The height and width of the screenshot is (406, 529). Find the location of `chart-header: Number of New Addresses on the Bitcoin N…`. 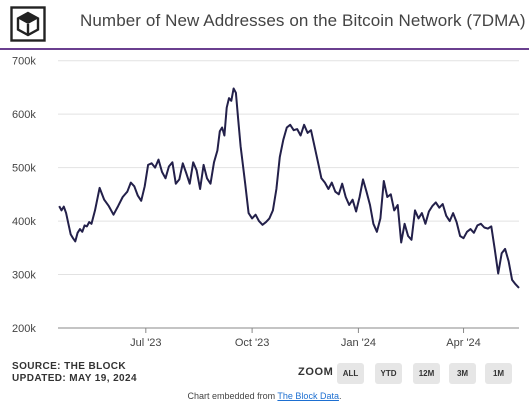

chart-header: Number of New Addresses on the Bitcoin N… is located at coordinates (264, 24).